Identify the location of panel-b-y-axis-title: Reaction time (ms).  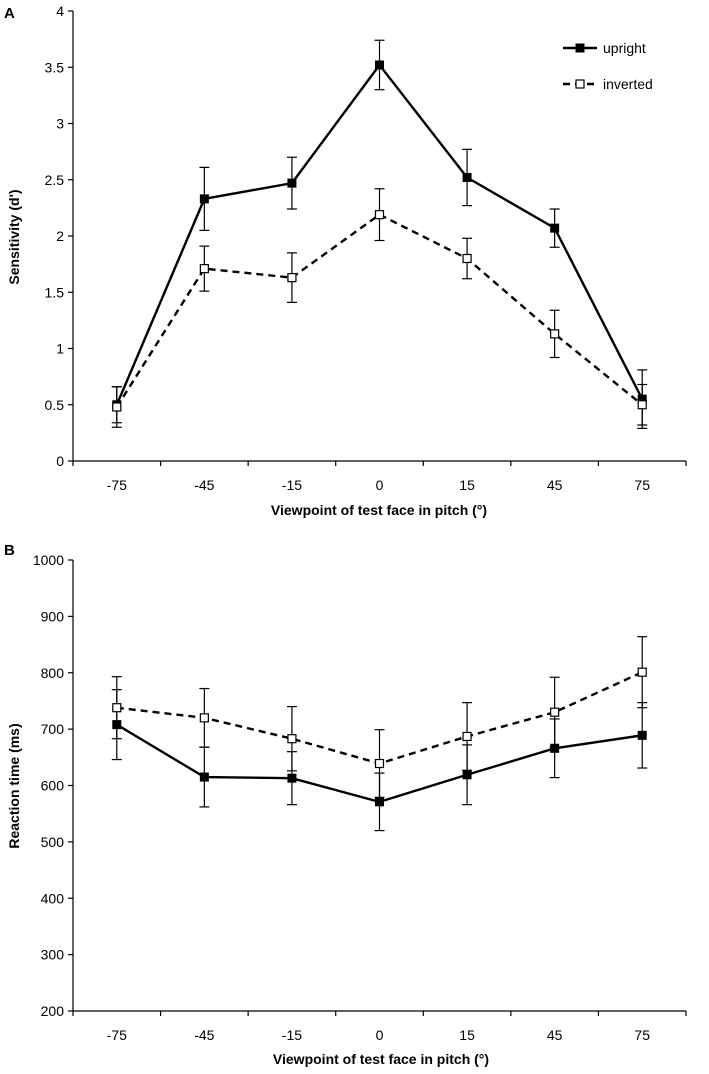
(14, 785).